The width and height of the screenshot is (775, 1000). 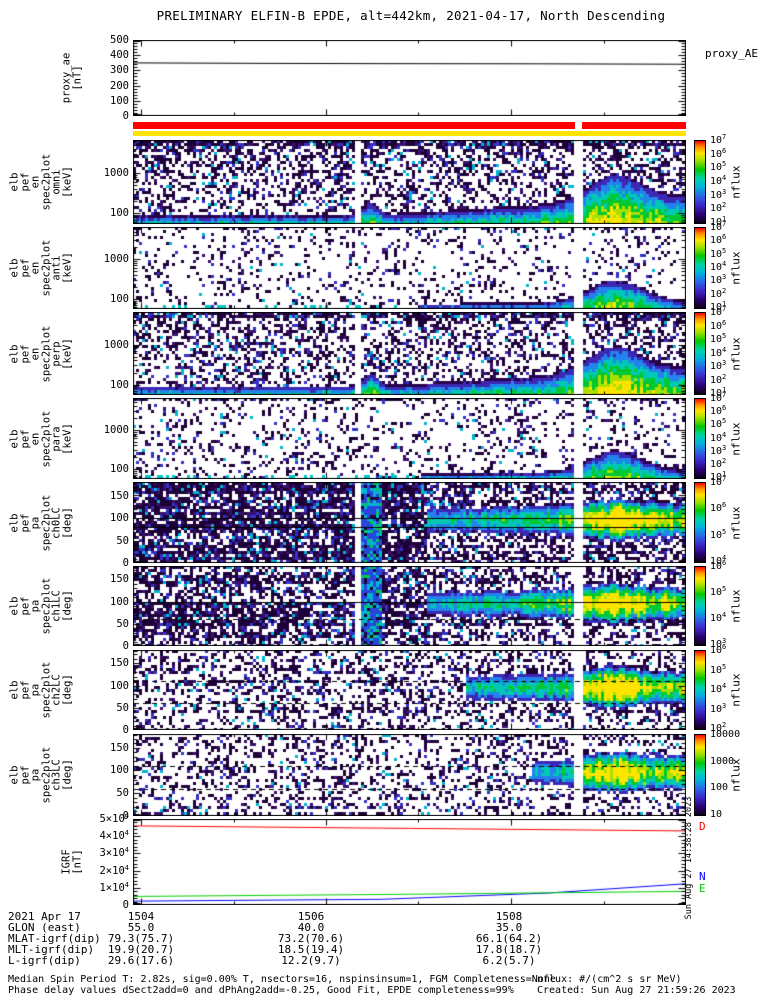 What do you see at coordinates (119, 495) in the screenshot?
I see `ytick-pa-ch0: 150` at bounding box center [119, 495].